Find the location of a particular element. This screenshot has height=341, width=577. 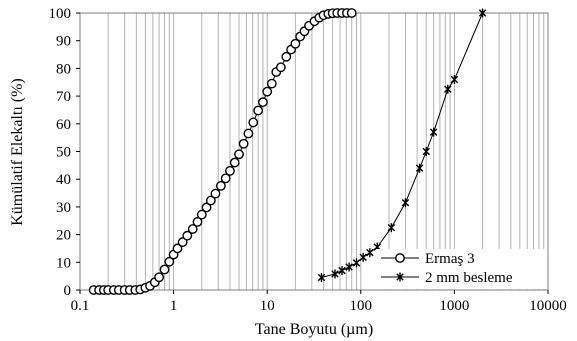

x-tick-label: 1000 is located at coordinates (454, 306).